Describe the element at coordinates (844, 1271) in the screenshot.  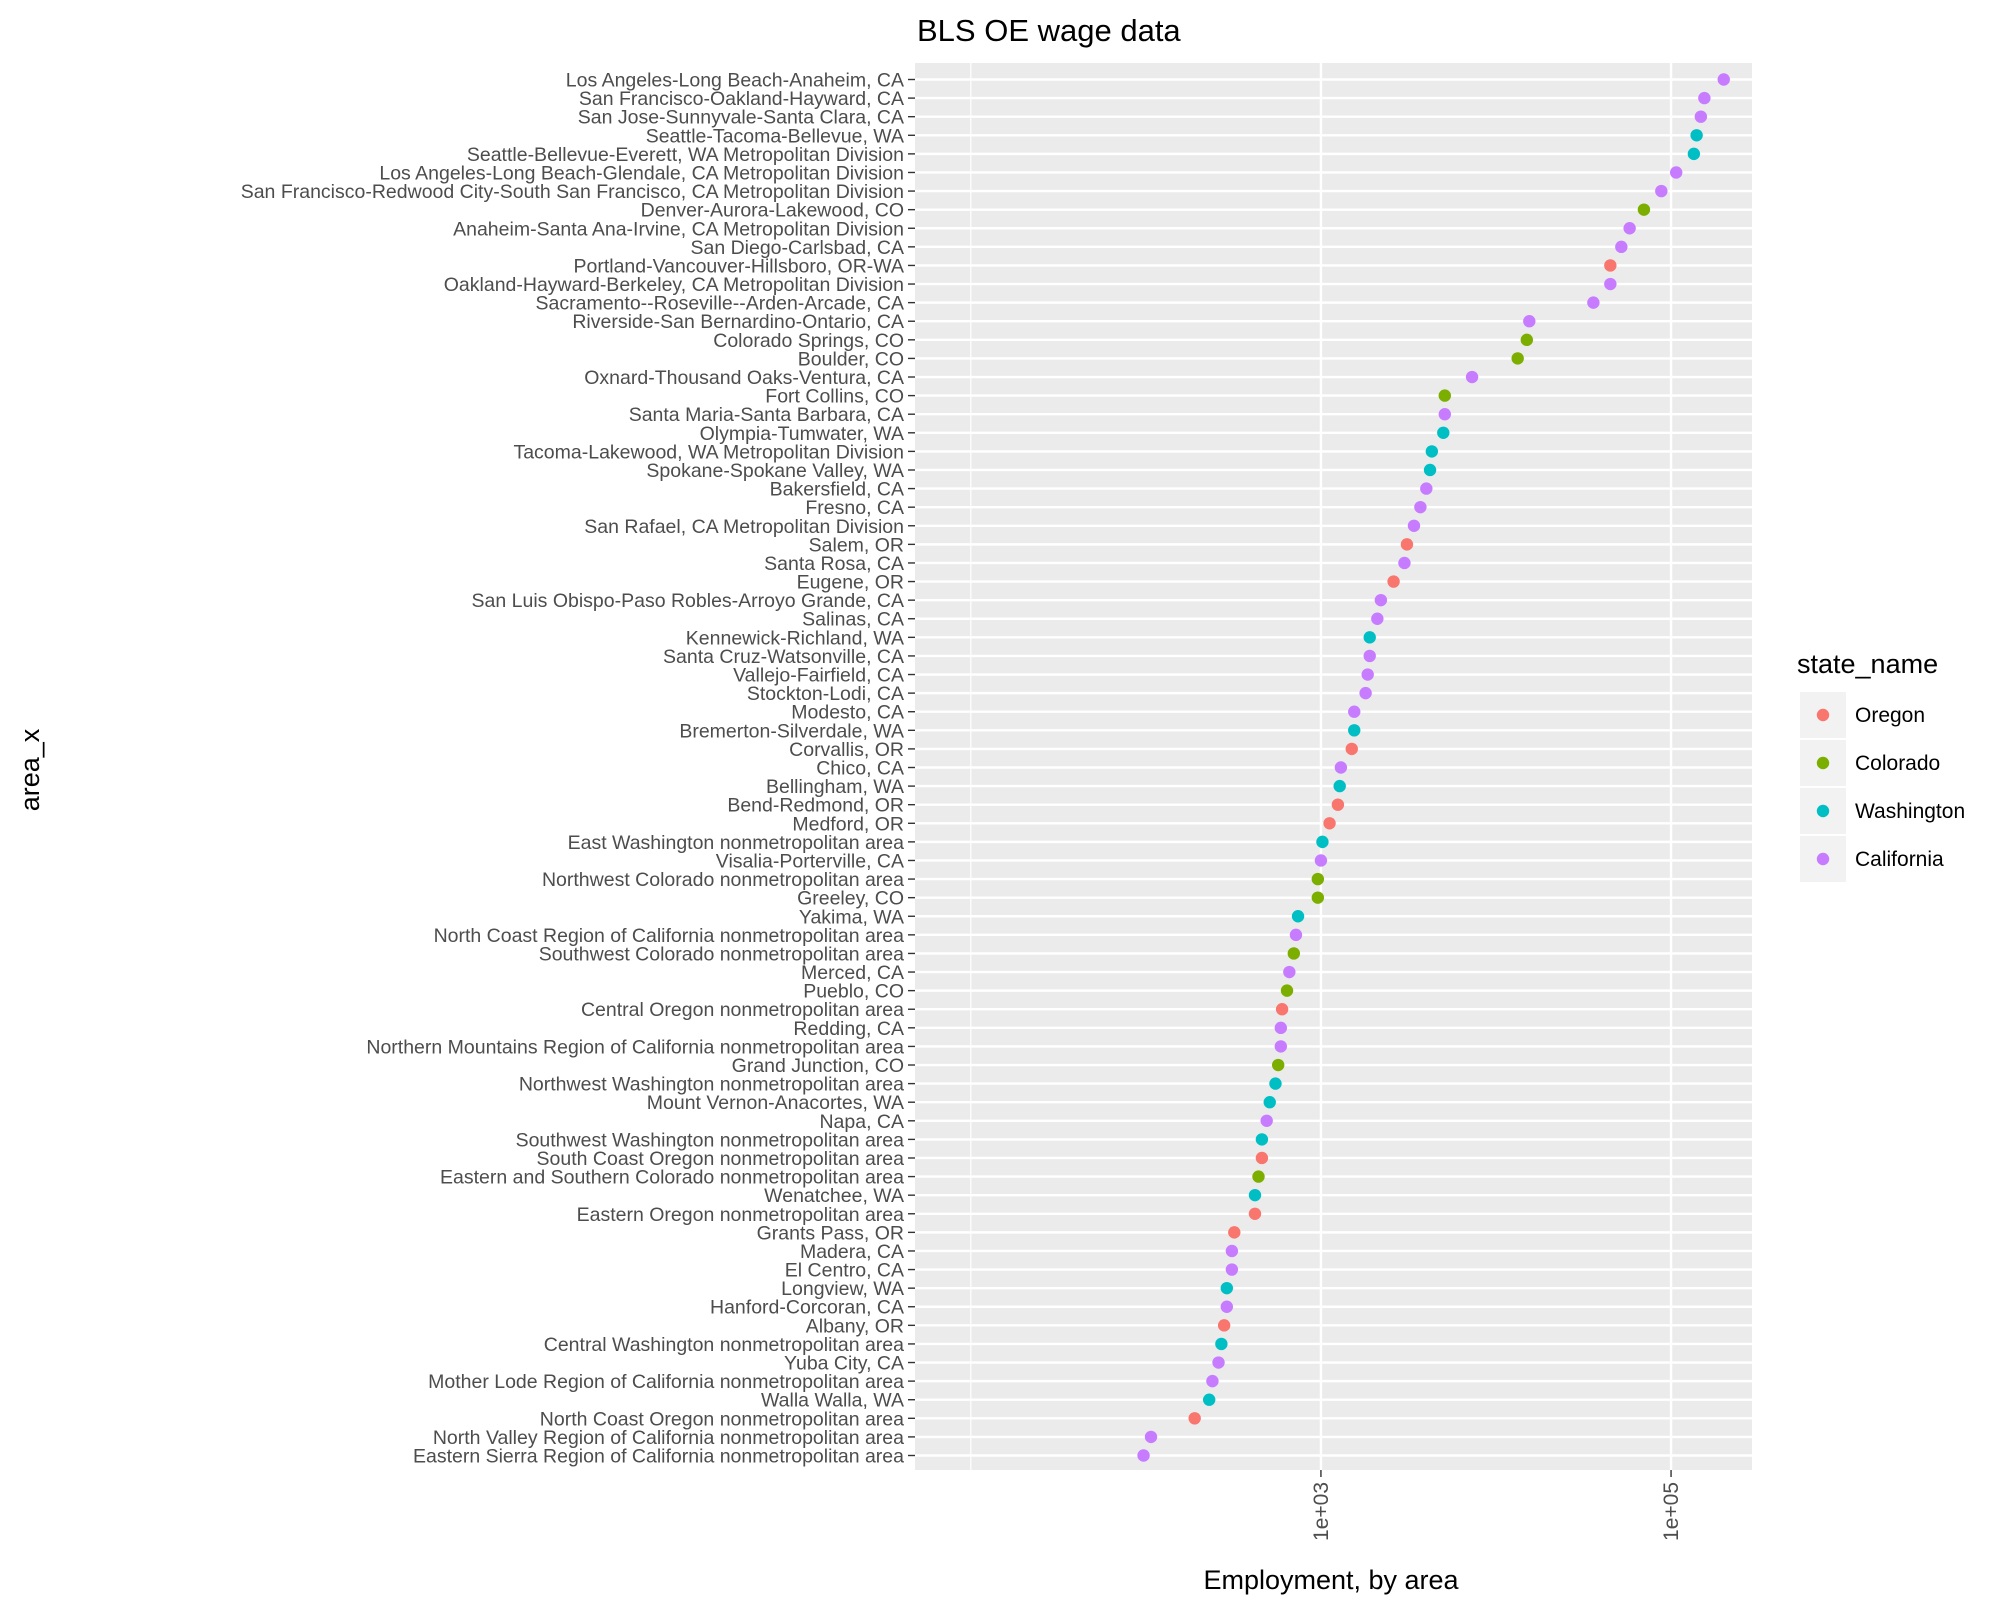
I see `y-tick-label: El Centro, CA` at that location.